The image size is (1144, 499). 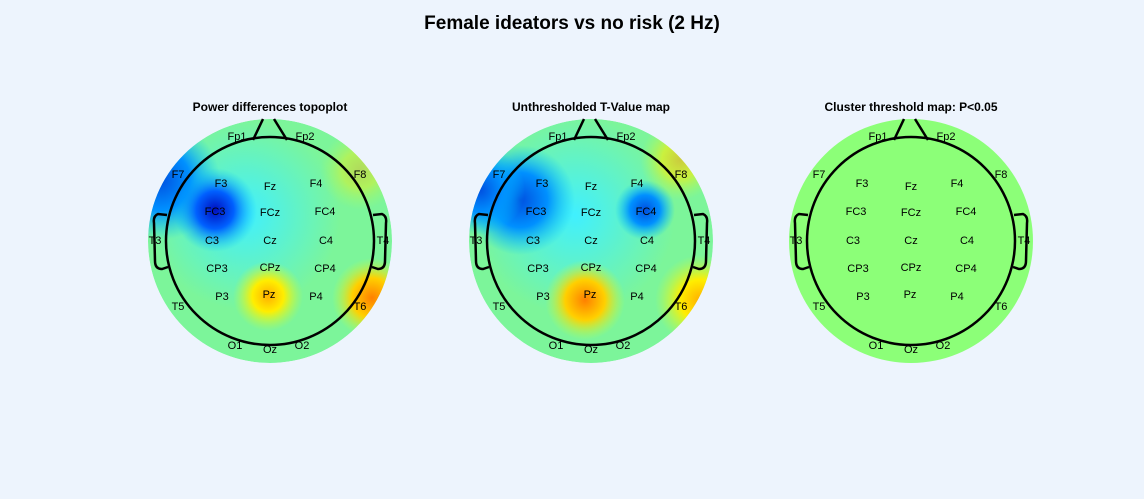 What do you see at coordinates (270, 107) in the screenshot?
I see `panel-title: Power differences topoplot` at bounding box center [270, 107].